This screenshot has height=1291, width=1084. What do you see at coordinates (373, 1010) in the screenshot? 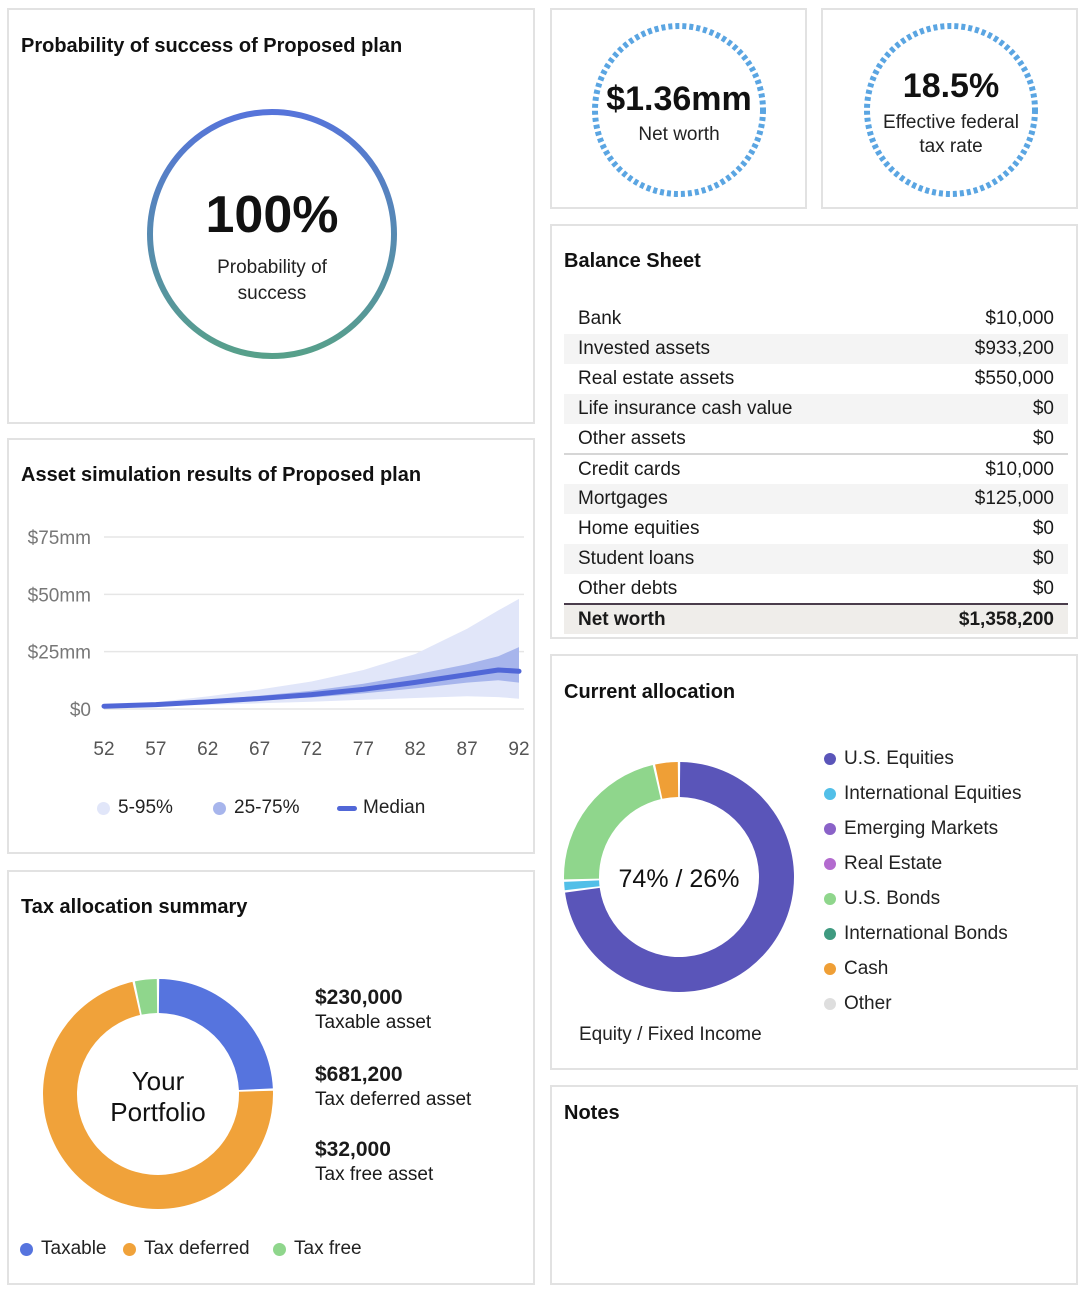
I see `taxable-summary: $230,000 Taxable asset` at bounding box center [373, 1010].